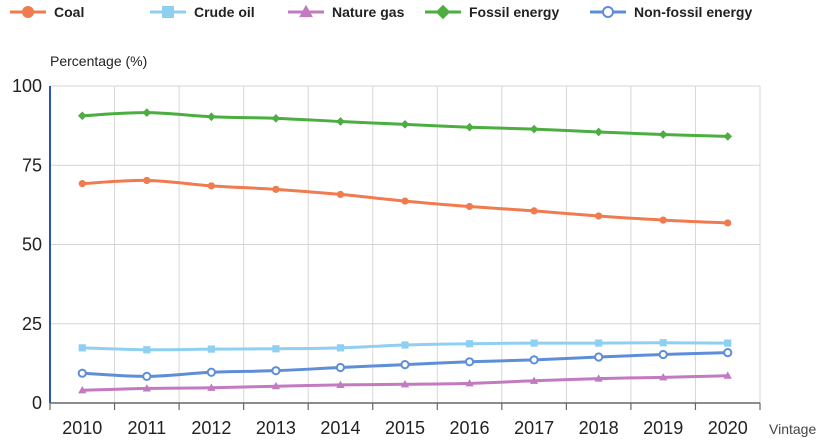 The height and width of the screenshot is (441, 829). Describe the element at coordinates (306, 11) in the screenshot. I see `legend-marker-nature-gas` at that location.